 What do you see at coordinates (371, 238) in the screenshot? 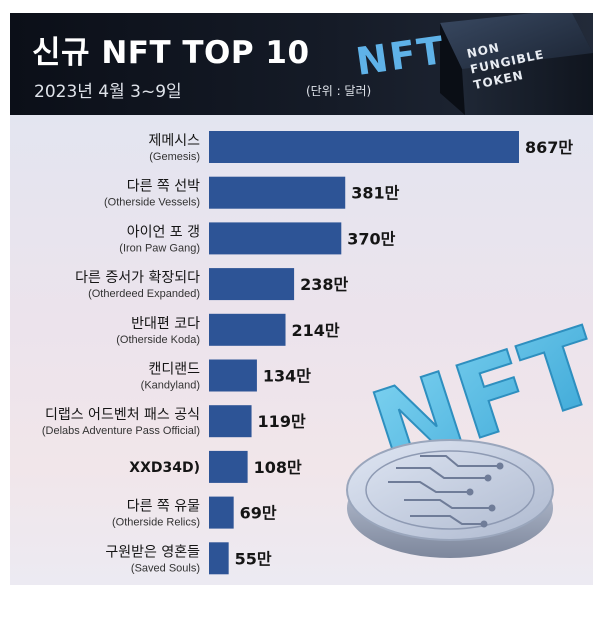
I see `value-label: 370만` at bounding box center [371, 238].